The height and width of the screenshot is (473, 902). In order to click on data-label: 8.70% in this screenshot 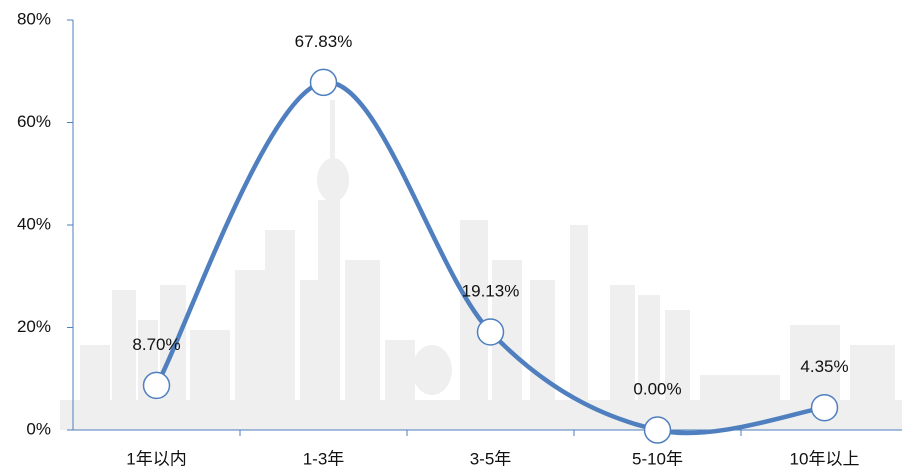, I will do `click(156, 344)`.